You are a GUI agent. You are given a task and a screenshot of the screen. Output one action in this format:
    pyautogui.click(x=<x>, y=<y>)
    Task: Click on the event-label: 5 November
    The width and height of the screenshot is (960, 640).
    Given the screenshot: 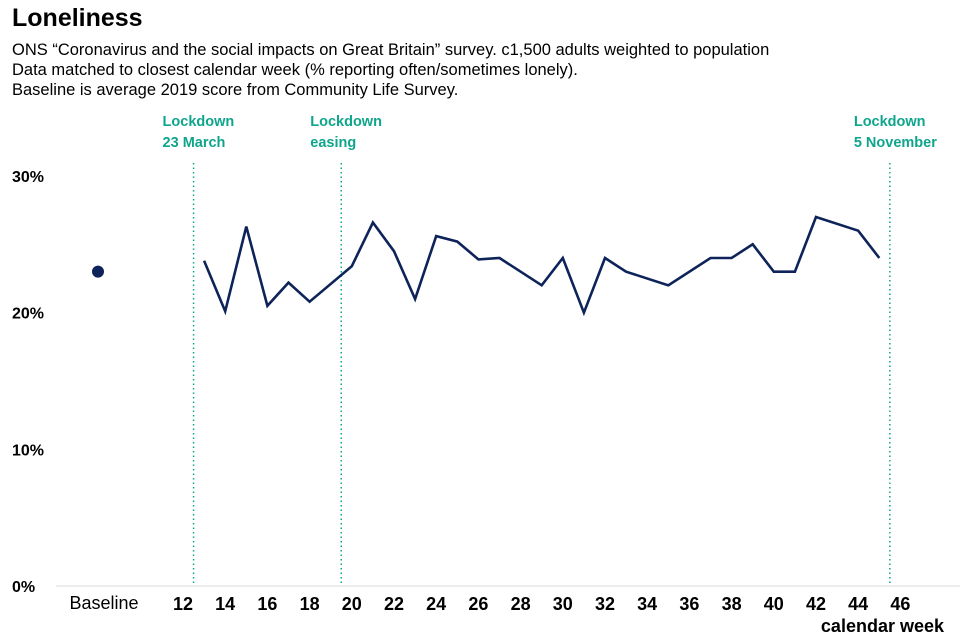 What is the action you would take?
    pyautogui.click(x=895, y=143)
    